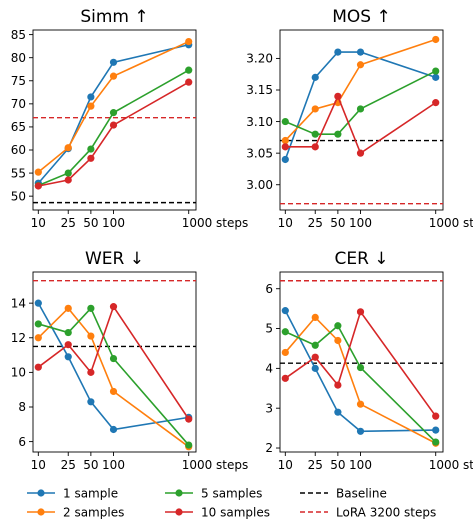 This screenshot has width=473, height=523. Describe the element at coordinates (451, 223) in the screenshot. I see `x-tick-label: 1000 steps` at that location.